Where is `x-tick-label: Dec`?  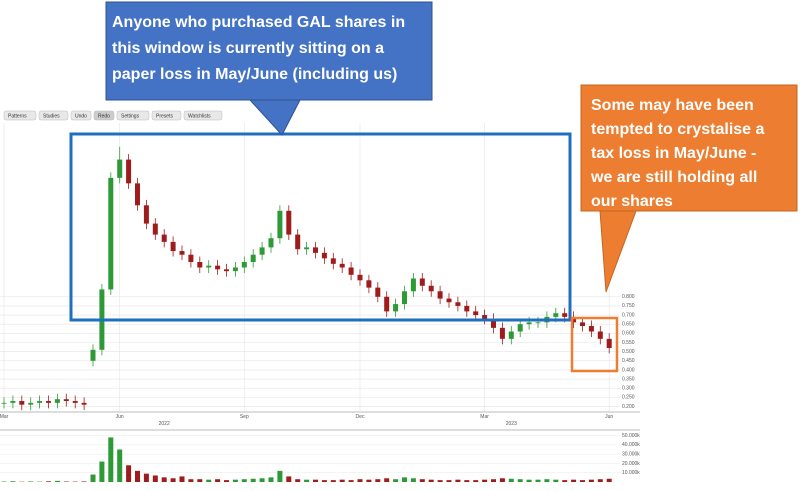 x-tick-label: Dec is located at coordinates (360, 417).